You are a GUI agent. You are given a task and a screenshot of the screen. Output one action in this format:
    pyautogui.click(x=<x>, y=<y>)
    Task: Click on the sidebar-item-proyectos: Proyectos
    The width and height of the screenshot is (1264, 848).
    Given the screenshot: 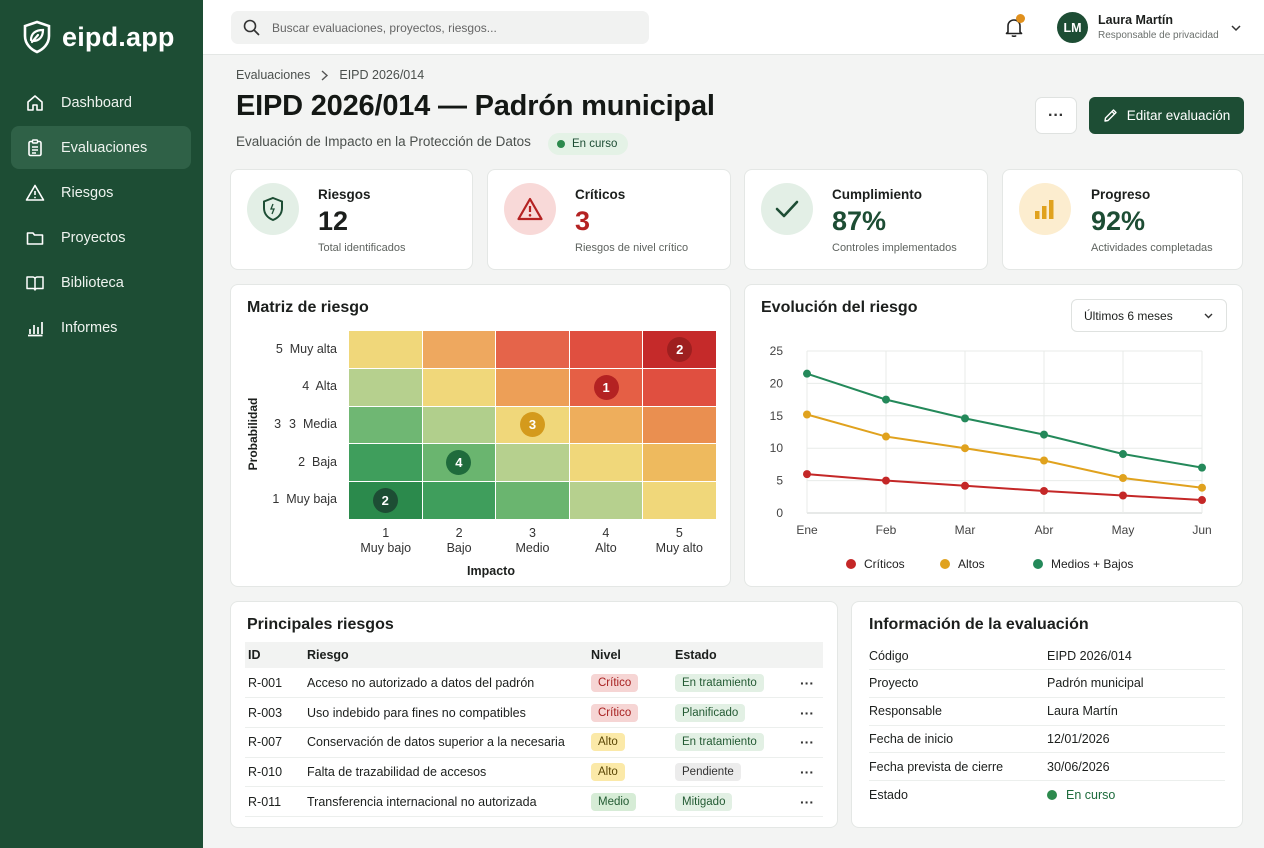 What is the action you would take?
    pyautogui.click(x=101, y=237)
    